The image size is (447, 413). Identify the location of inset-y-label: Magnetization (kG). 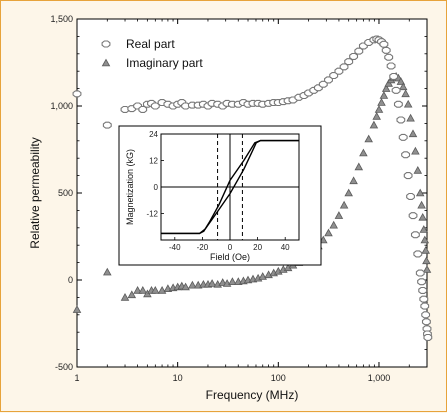
(130, 187).